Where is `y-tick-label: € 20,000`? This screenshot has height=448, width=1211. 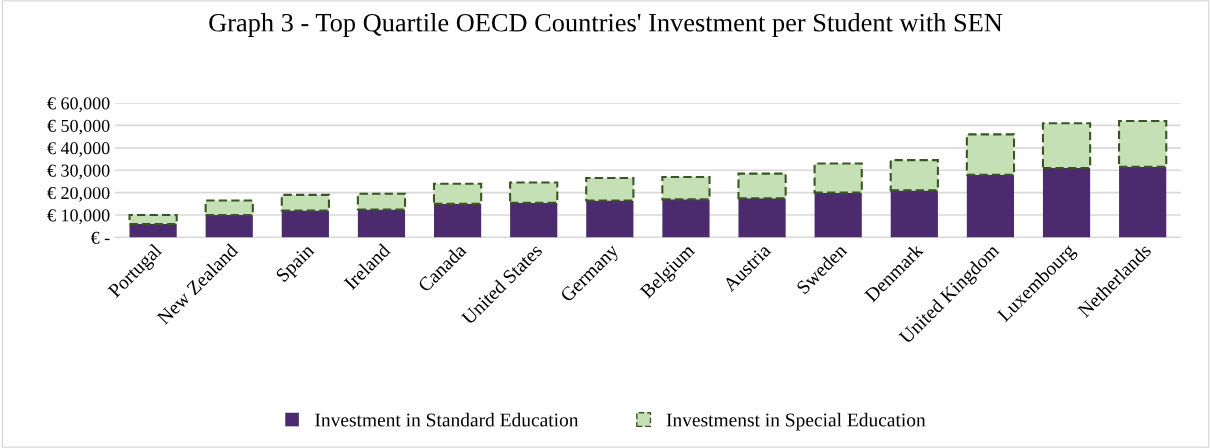
y-tick-label: € 20,000 is located at coordinates (78, 194).